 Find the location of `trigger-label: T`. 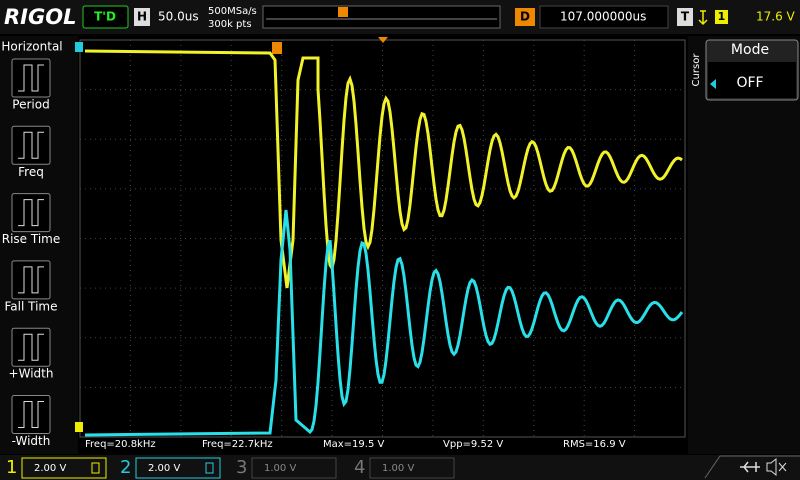

trigger-label: T is located at coordinates (685, 17).